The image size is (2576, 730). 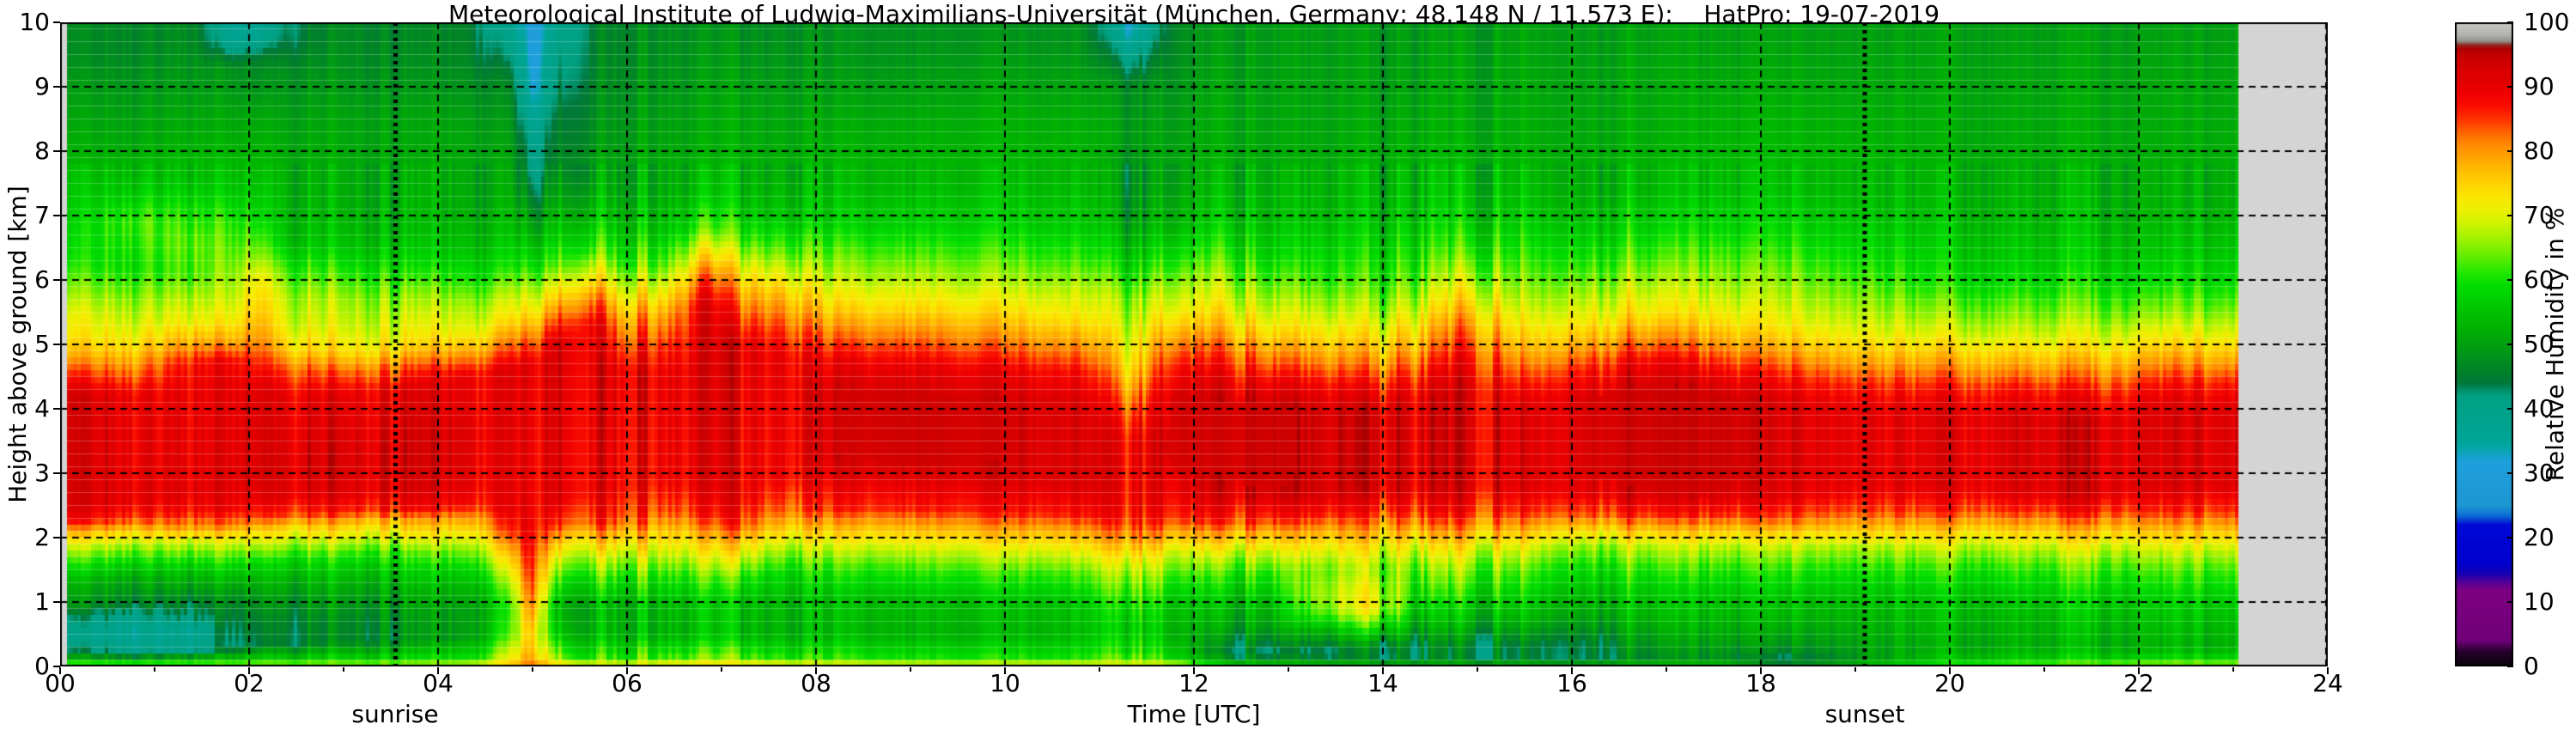 I want to click on colorbar-tick-label: 40, so click(x=2539, y=408).